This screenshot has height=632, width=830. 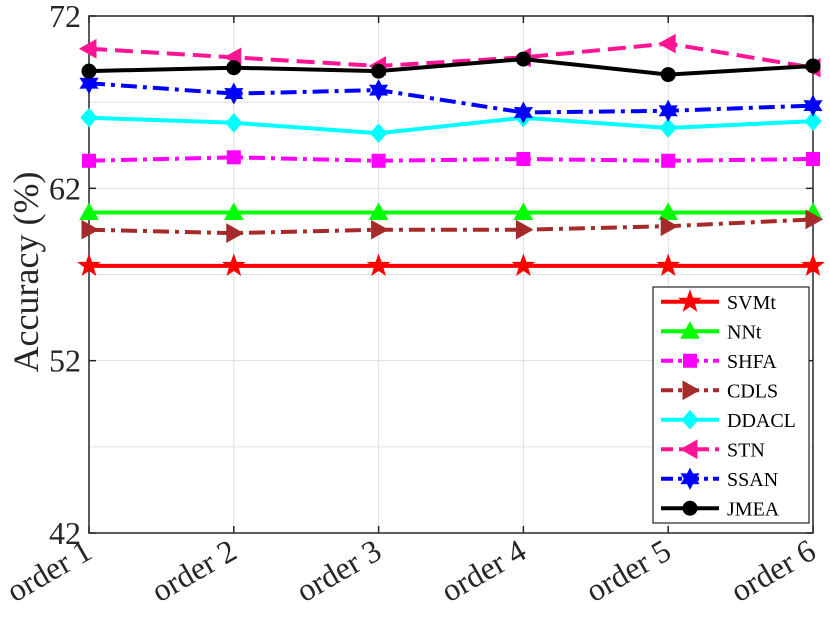 What do you see at coordinates (193, 570) in the screenshot?
I see `x-tick-label: order 2` at bounding box center [193, 570].